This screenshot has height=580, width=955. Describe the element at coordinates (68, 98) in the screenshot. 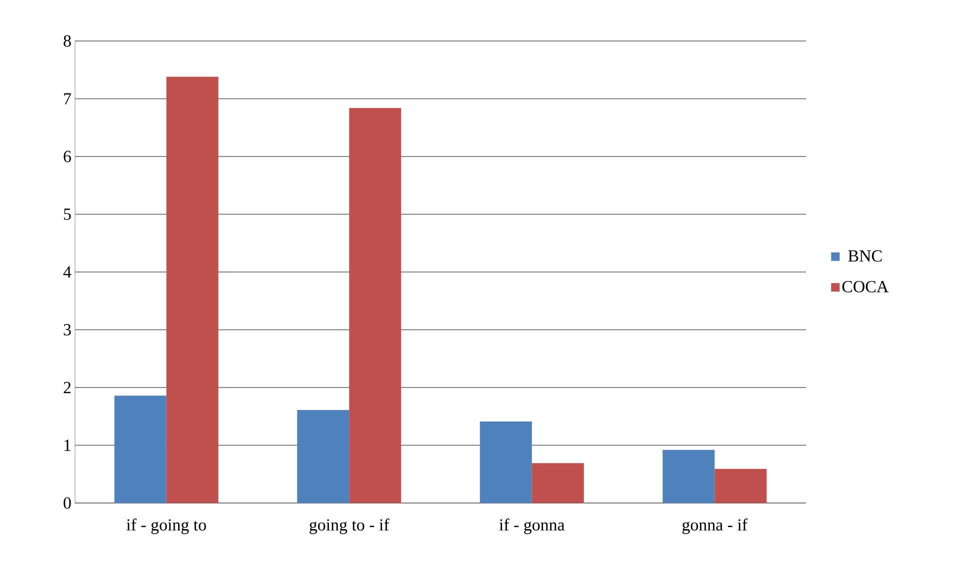

I see `y-tick-label: 7` at that location.